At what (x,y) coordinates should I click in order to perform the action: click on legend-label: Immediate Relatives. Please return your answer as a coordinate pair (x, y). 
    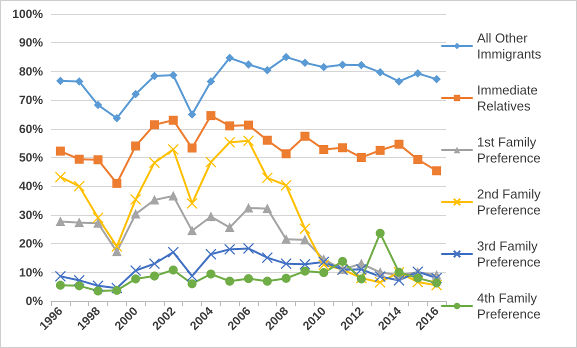
    Looking at the image, I should click on (509, 98).